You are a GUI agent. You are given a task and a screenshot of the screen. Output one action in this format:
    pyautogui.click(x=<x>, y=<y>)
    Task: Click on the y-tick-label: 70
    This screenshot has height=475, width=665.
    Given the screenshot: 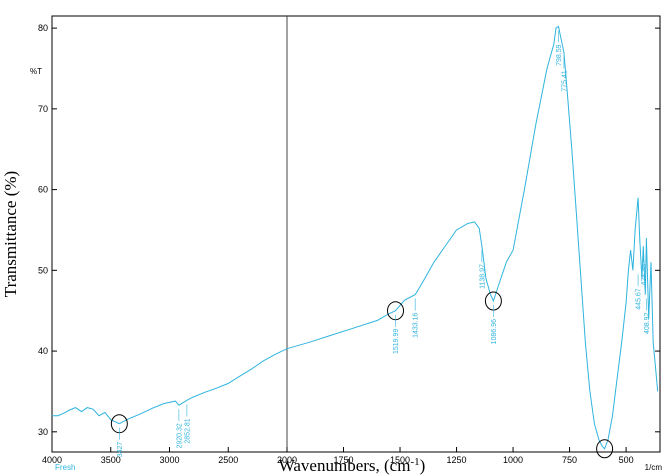 What is the action you would take?
    pyautogui.click(x=43, y=109)
    